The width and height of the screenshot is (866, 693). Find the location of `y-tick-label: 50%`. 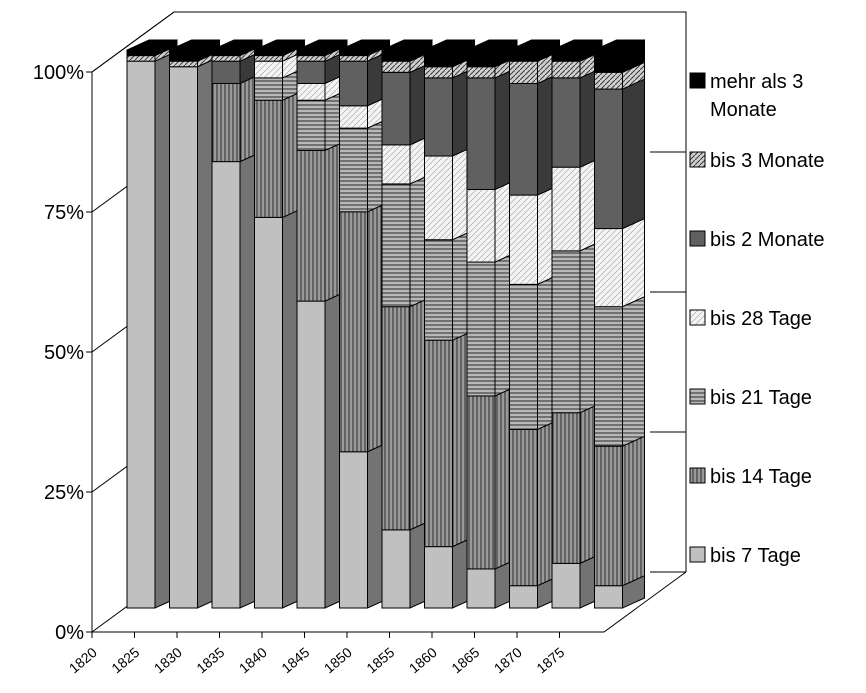

y-tick-label: 50% is located at coordinates (64, 353).